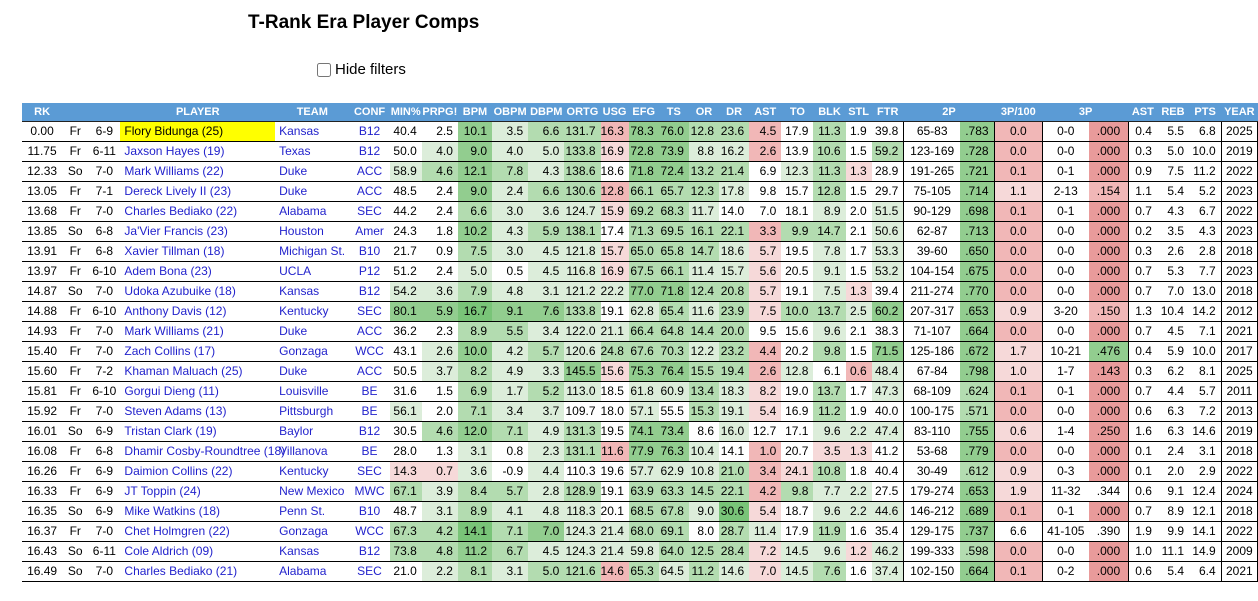 The height and width of the screenshot is (601, 1258). Describe the element at coordinates (198, 391) in the screenshot. I see `cell-player: Gorgui Dieng (11)` at that location.